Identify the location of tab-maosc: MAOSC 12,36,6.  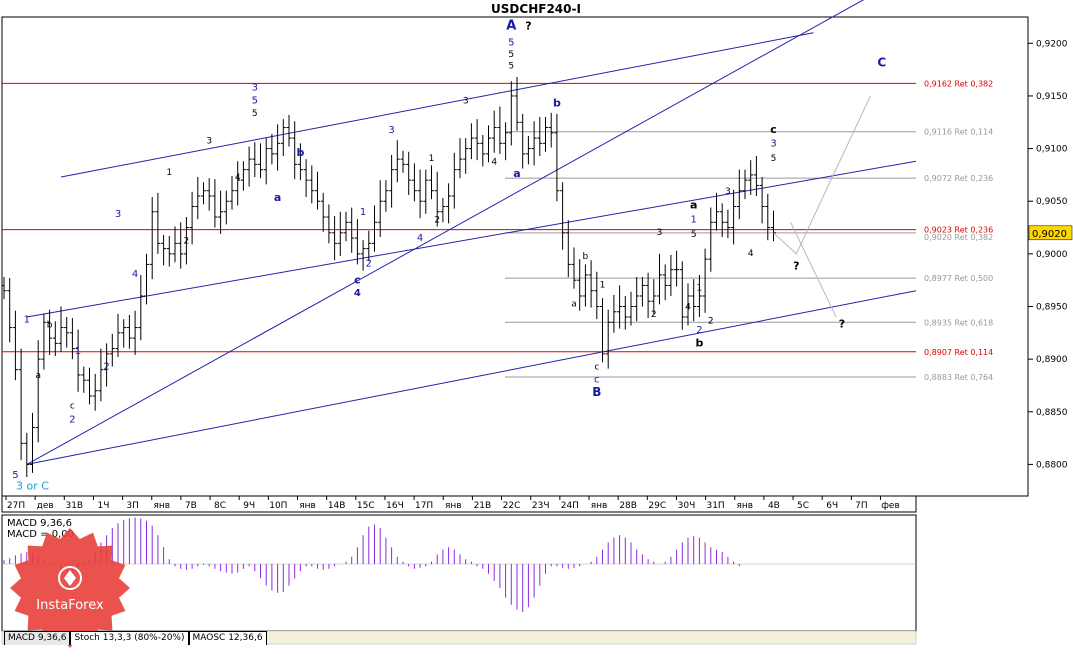
(227, 638).